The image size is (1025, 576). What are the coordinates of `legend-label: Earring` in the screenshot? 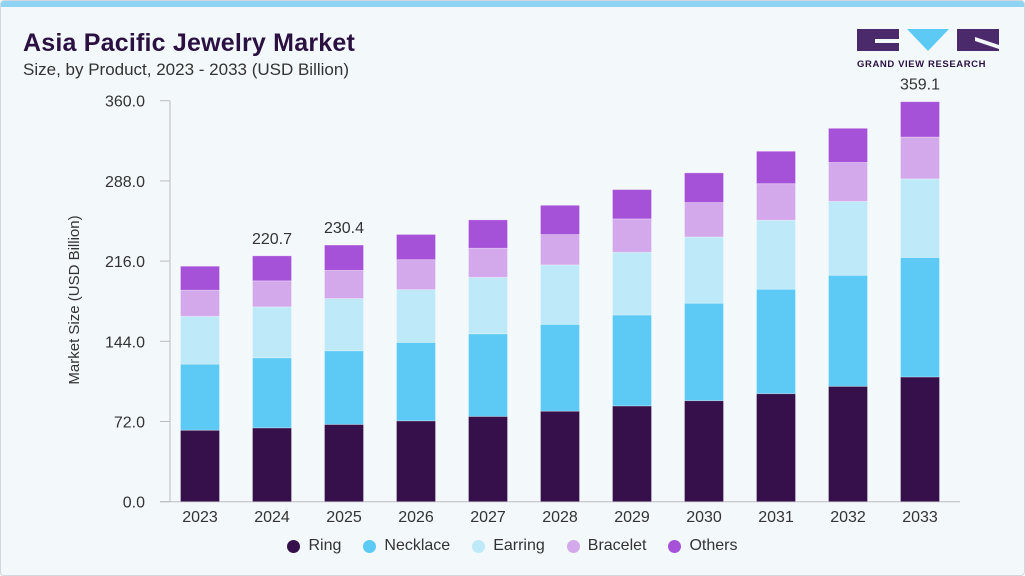 It's located at (519, 545).